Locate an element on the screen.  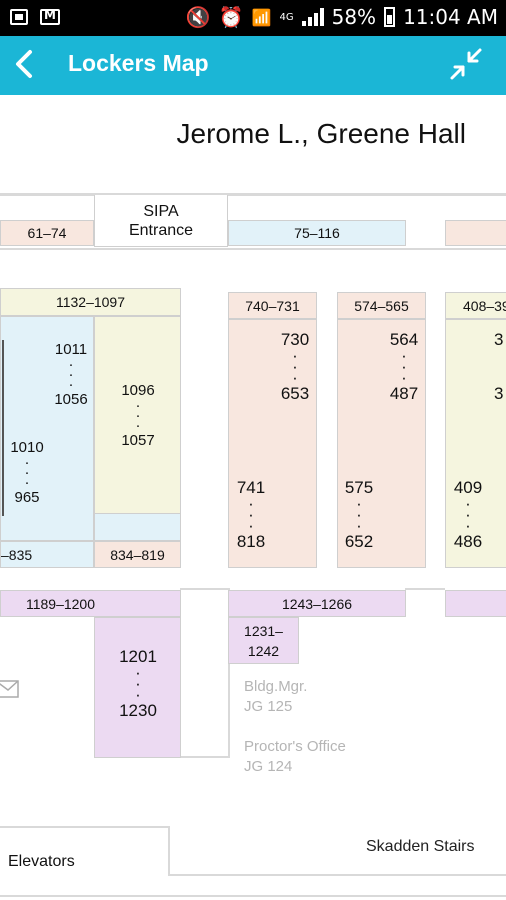
chevron-left-icon is located at coordinates (24, 64).